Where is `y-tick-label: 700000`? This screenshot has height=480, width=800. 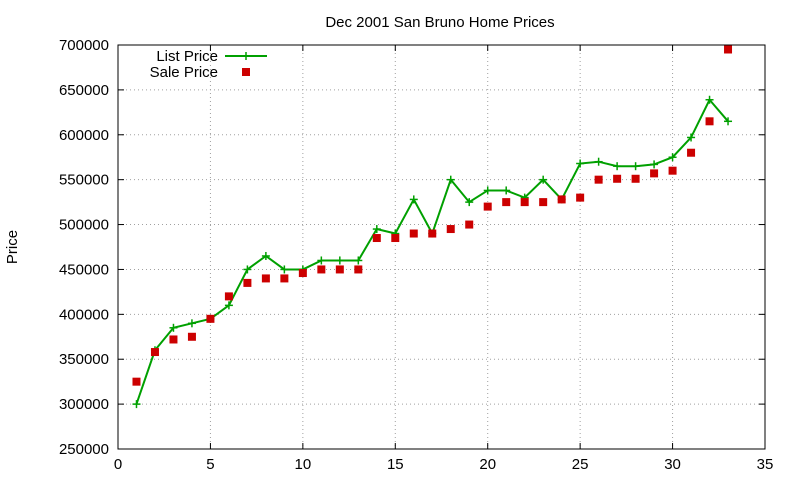
y-tick-label: 700000 is located at coordinates (84, 45).